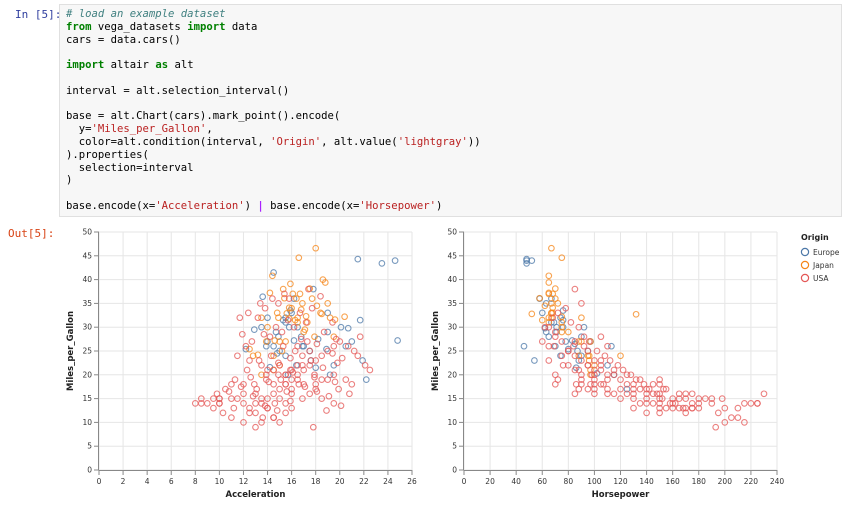 The height and width of the screenshot is (512, 845). What do you see at coordinates (594, 481) in the screenshot?
I see `x-tick-label: 100` at bounding box center [594, 481].